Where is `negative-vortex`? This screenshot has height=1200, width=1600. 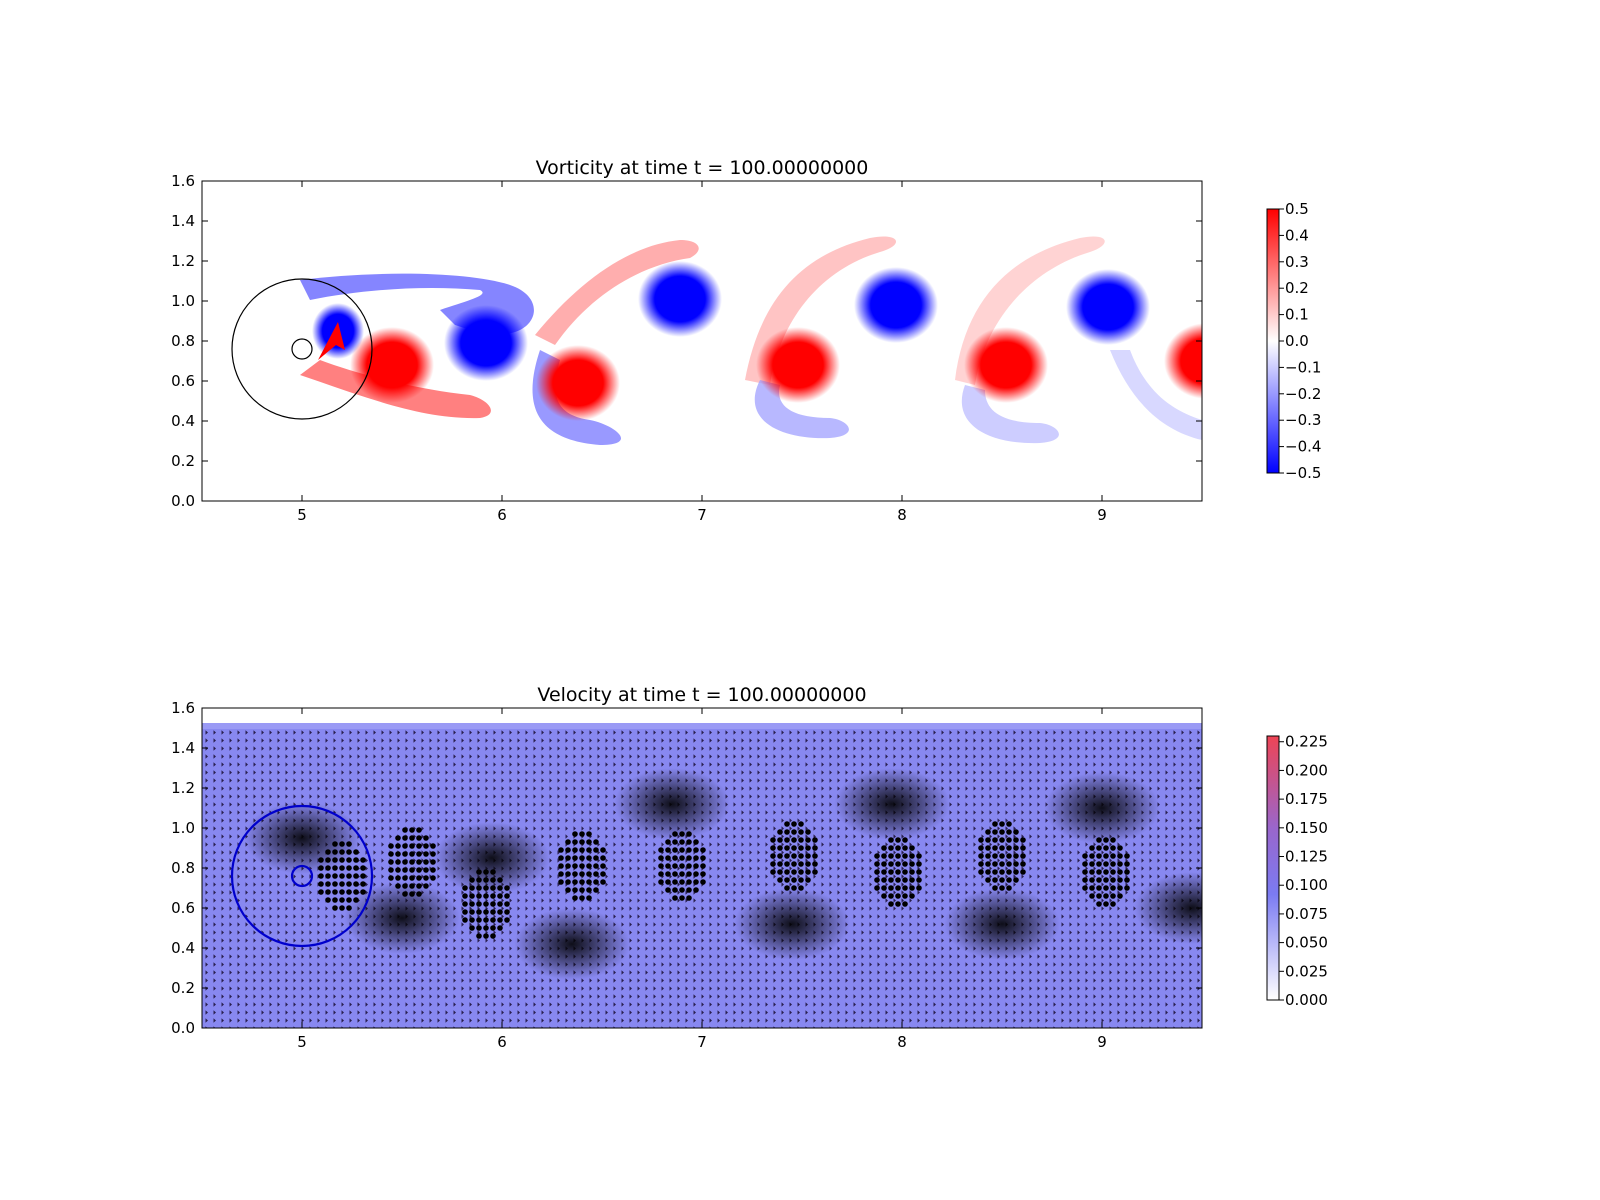 negative-vortex is located at coordinates (1108, 307).